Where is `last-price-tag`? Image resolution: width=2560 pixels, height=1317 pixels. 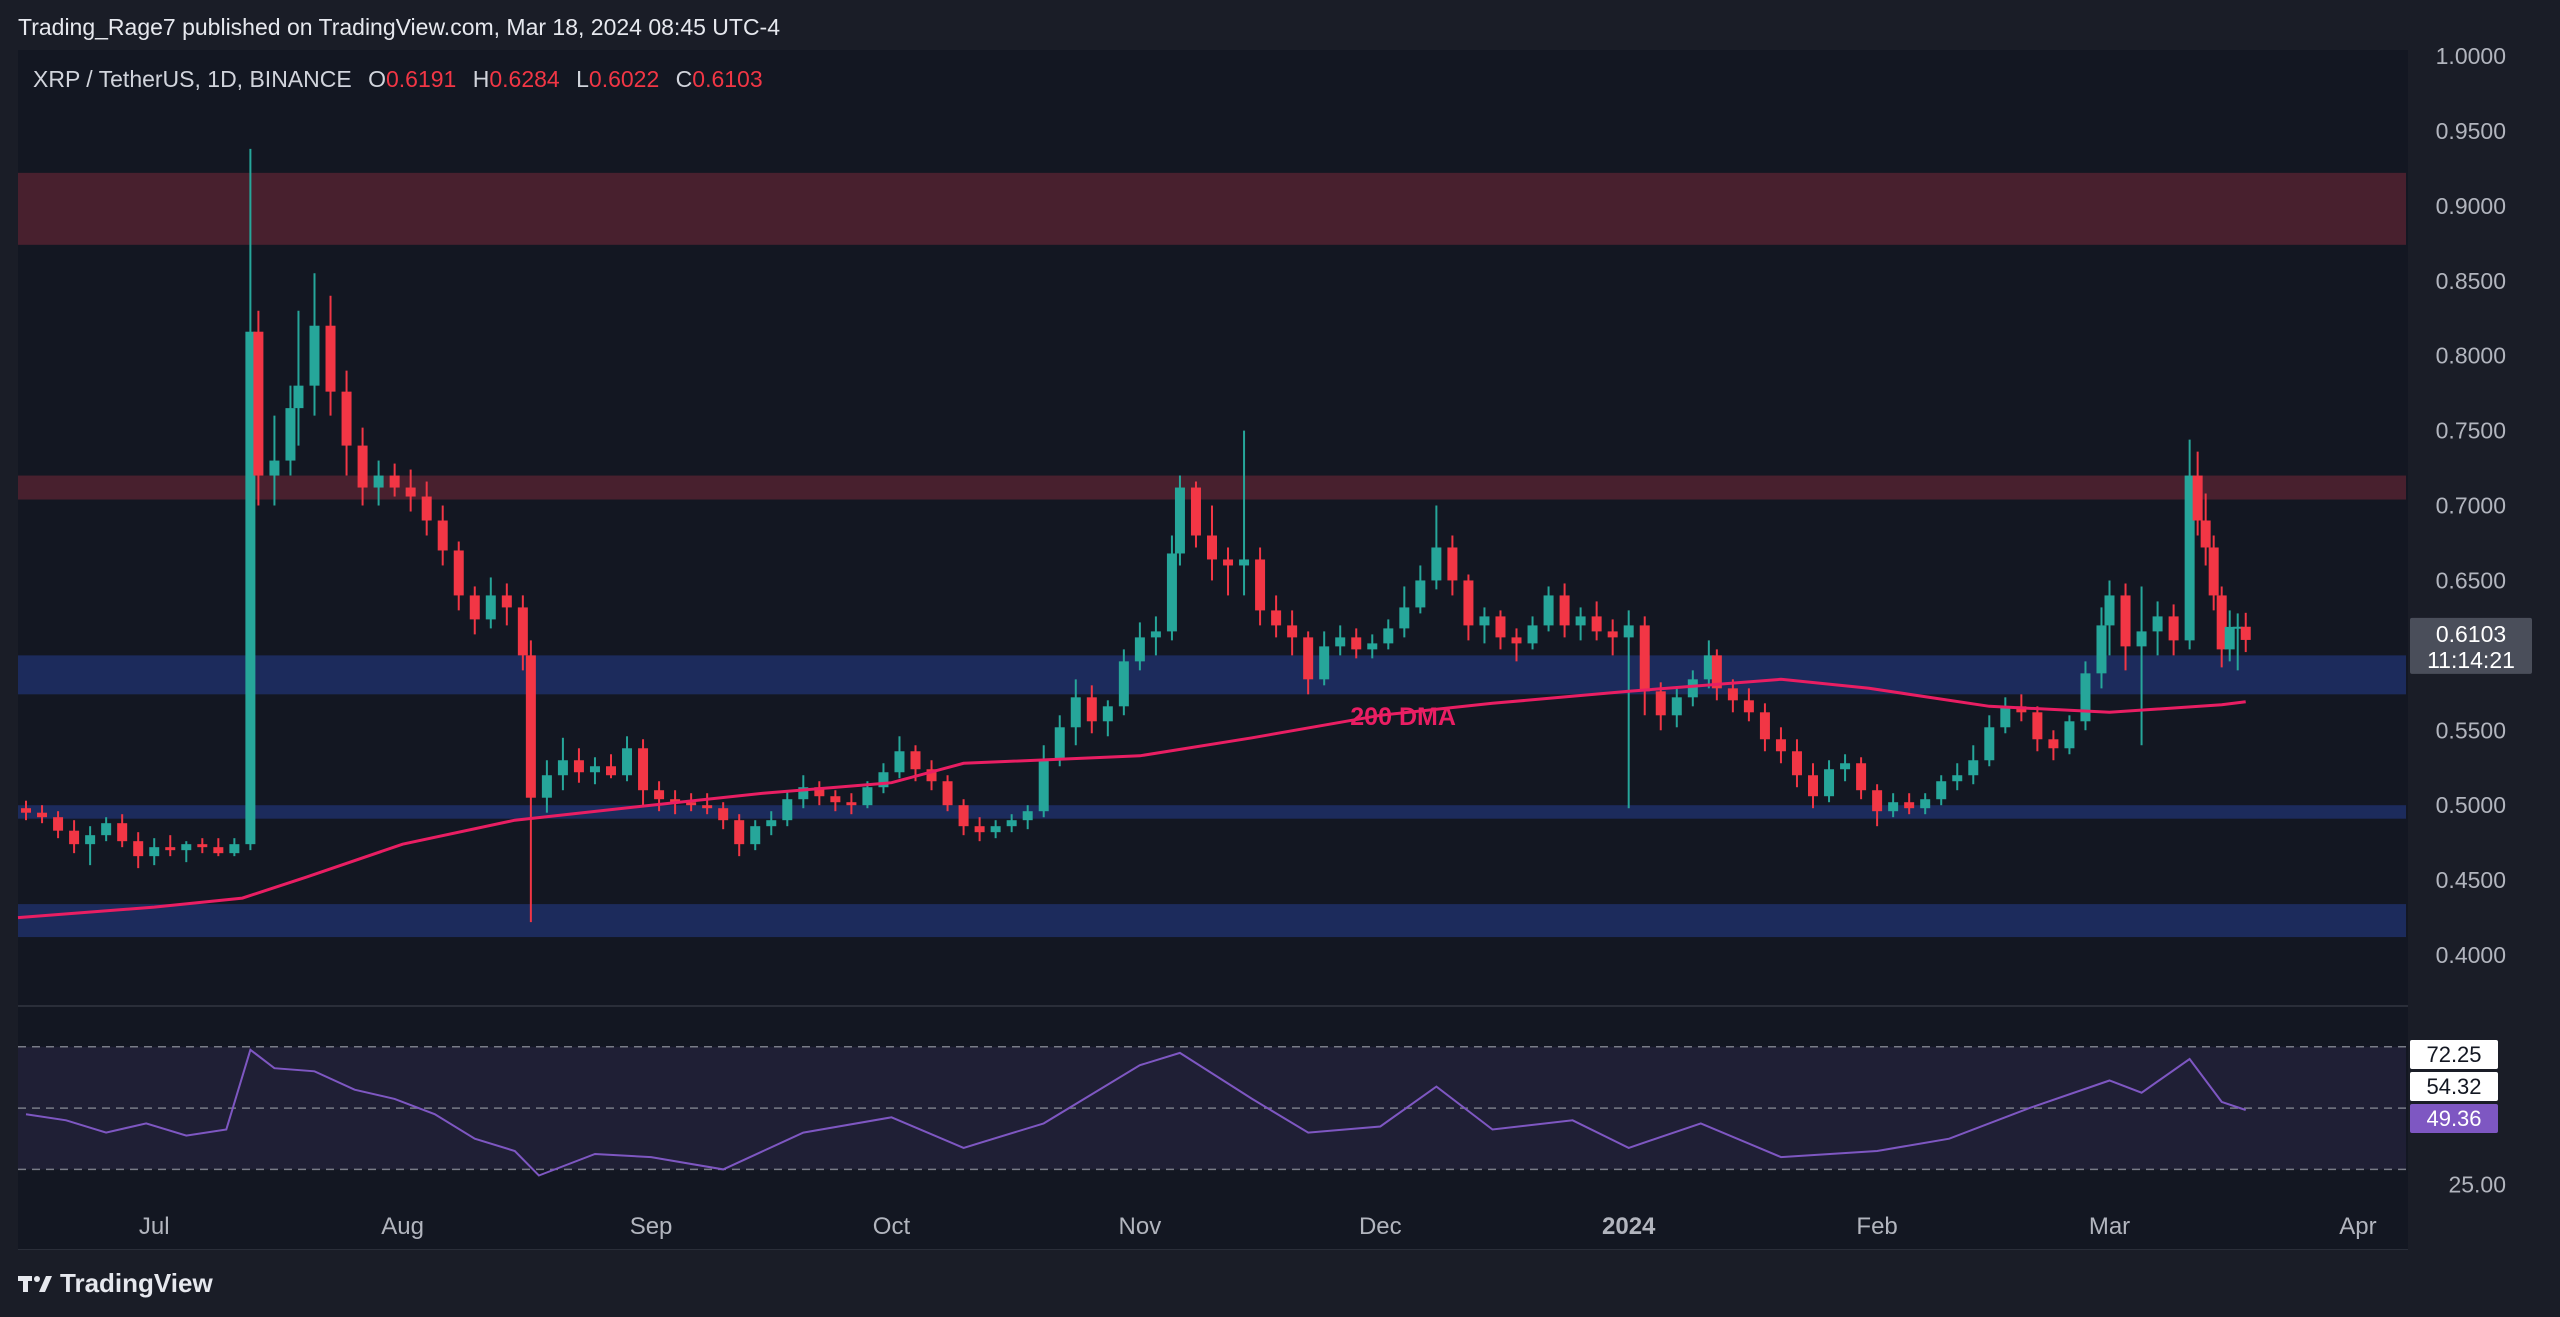
last-price-tag is located at coordinates (2471, 645).